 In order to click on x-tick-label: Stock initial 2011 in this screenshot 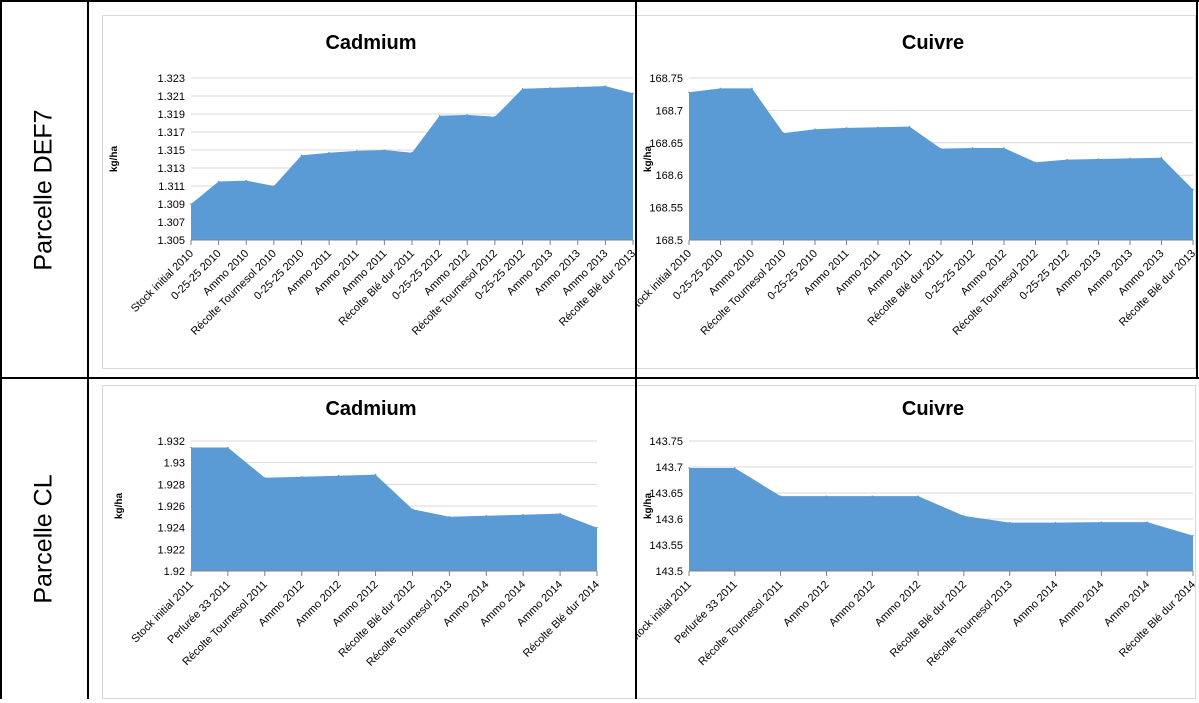, I will do `click(162, 612)`.